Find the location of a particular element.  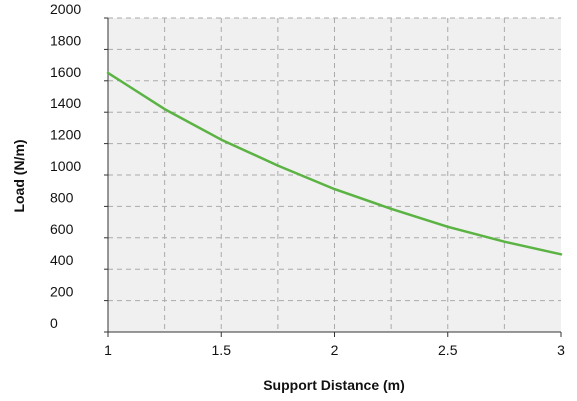

y-tick-label: 200 is located at coordinates (62, 292).